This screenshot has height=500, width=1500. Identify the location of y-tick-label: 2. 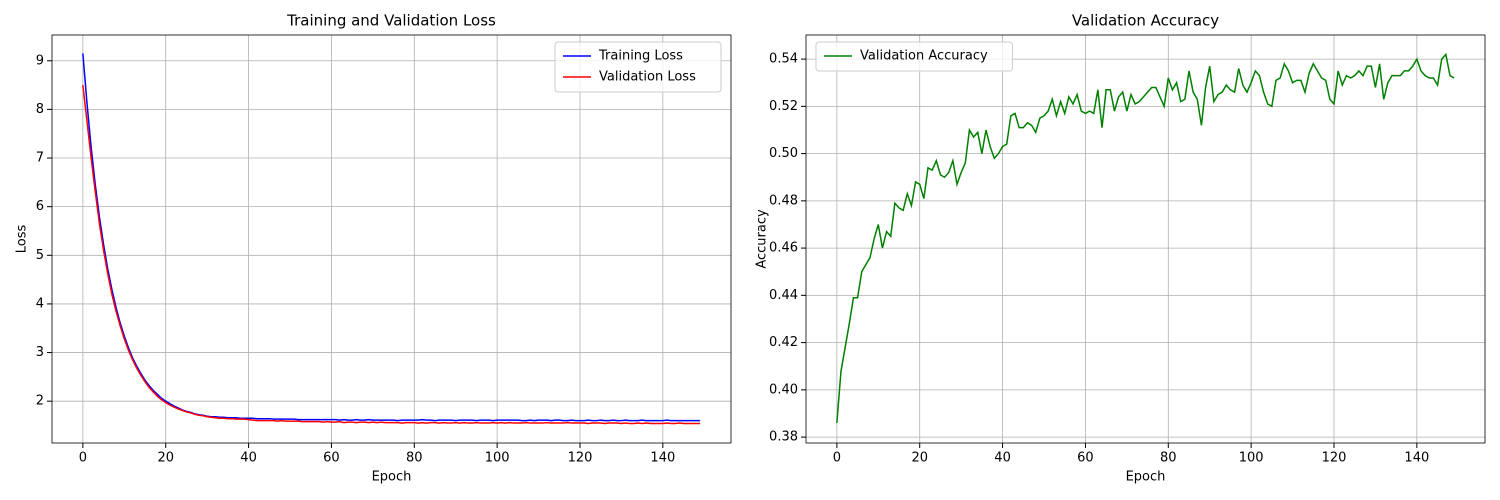
(40, 401).